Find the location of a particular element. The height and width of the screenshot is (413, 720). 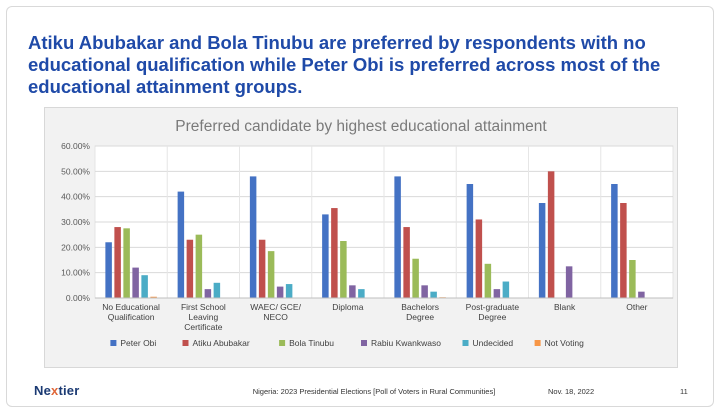

x-tick-label: Qualification is located at coordinates (131, 317).